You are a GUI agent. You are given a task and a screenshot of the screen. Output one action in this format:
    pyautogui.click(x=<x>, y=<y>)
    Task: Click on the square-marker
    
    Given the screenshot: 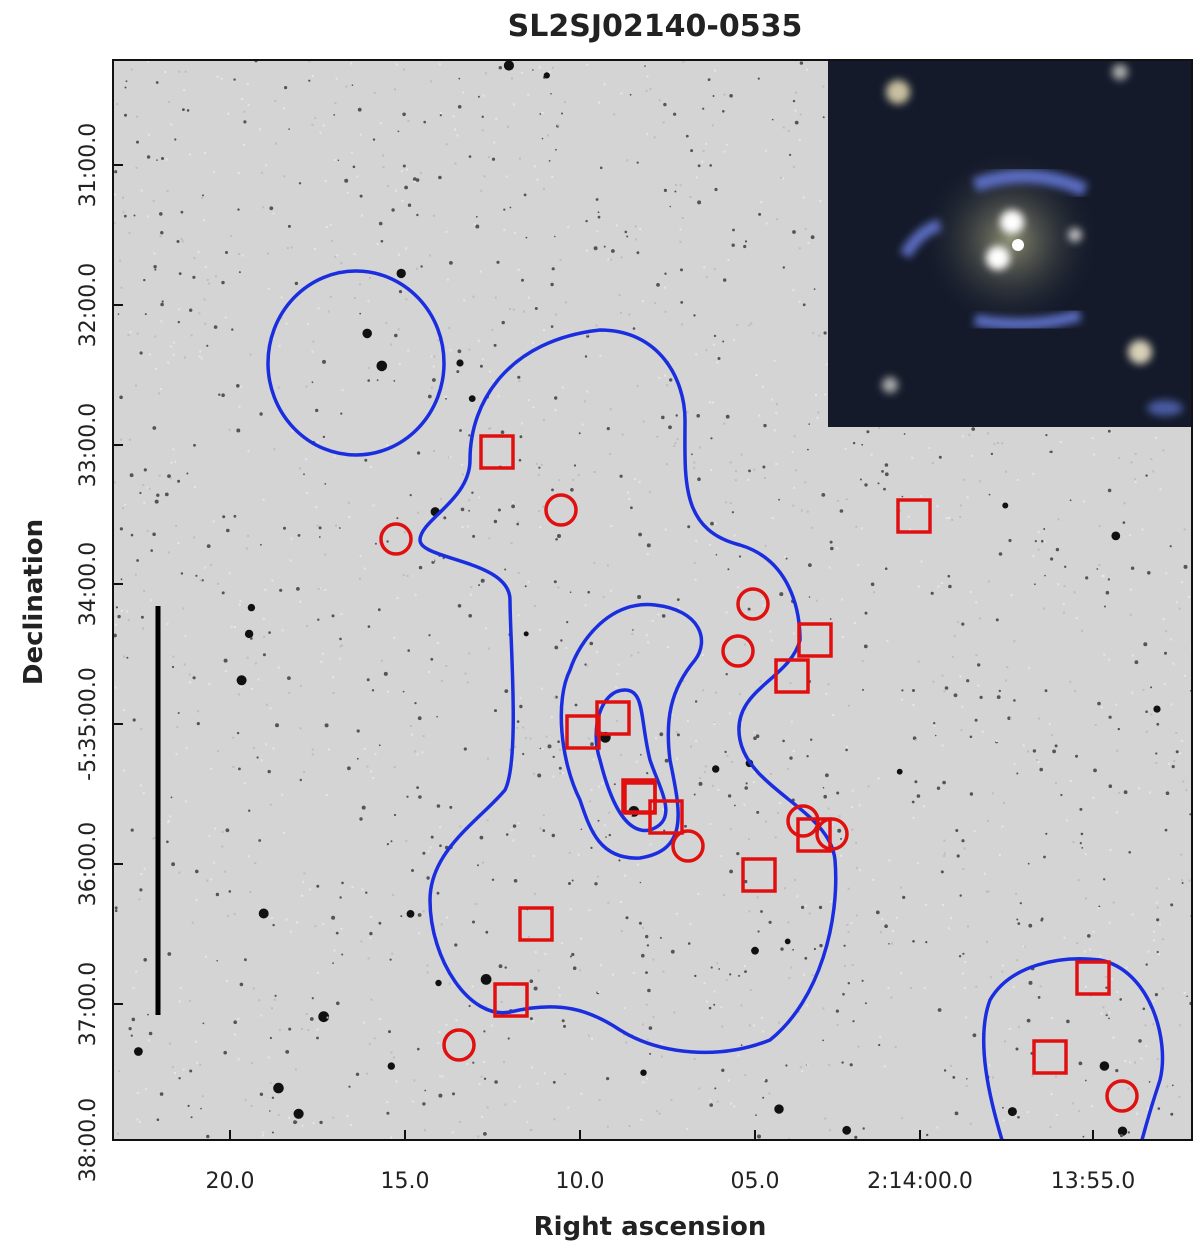 What is the action you would take?
    pyautogui.click(x=511, y=1000)
    